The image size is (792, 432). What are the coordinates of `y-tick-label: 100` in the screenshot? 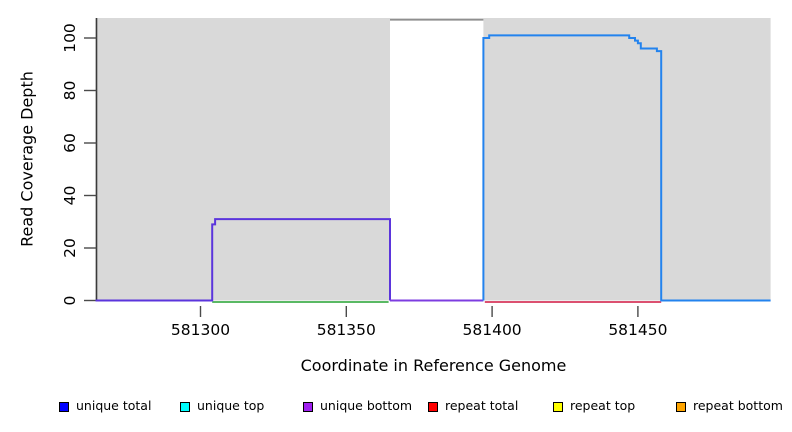 It's located at (70, 38).